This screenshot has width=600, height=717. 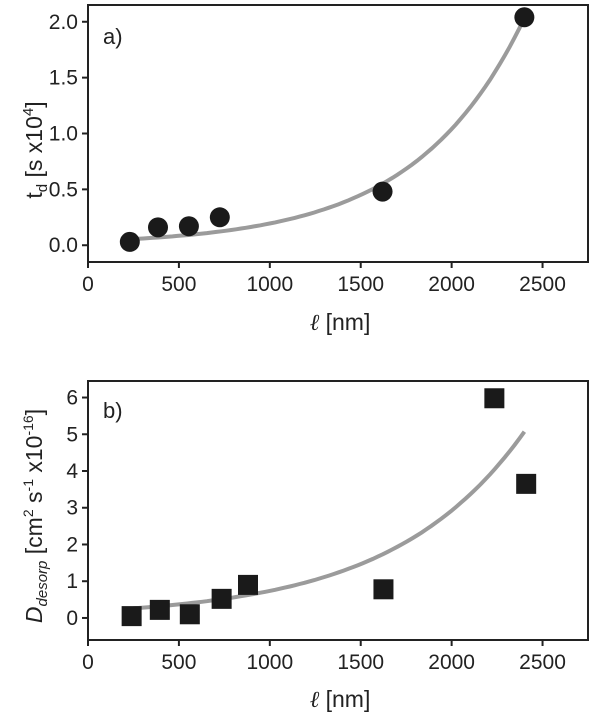 What do you see at coordinates (113, 410) in the screenshot?
I see `panel-b-label: b)` at bounding box center [113, 410].